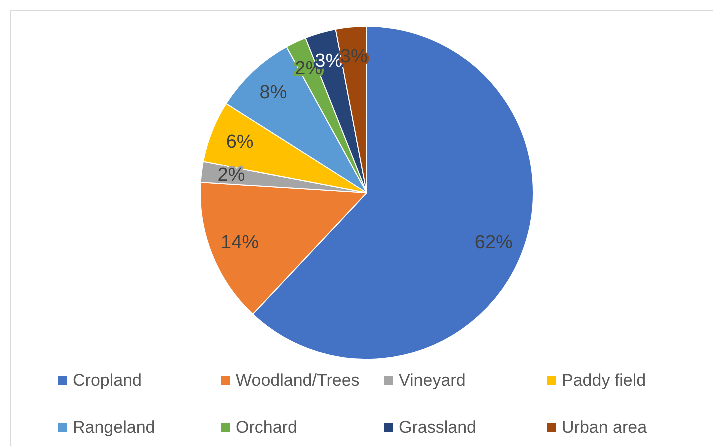  I want to click on data-label: 14%, so click(240, 243).